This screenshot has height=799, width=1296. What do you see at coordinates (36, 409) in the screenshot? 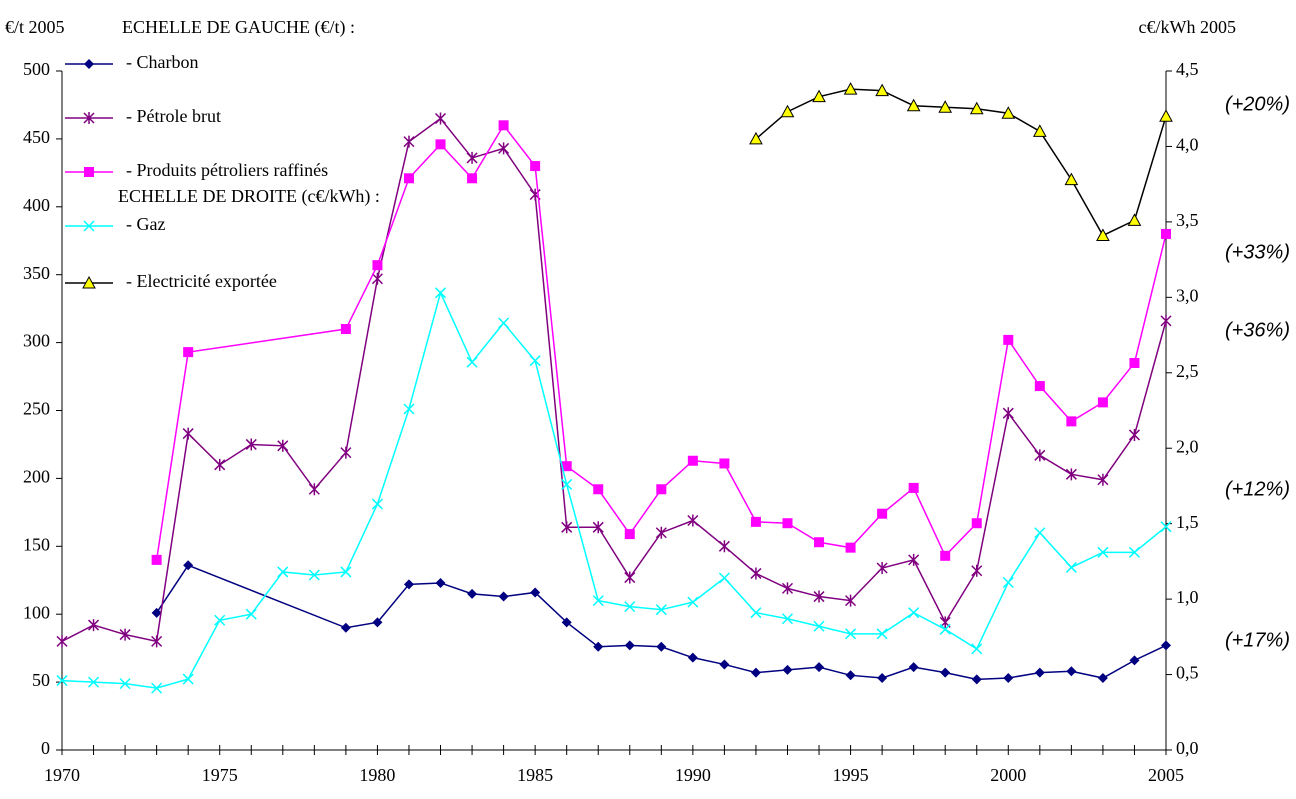
I see `y-tick-label: 250` at bounding box center [36, 409].